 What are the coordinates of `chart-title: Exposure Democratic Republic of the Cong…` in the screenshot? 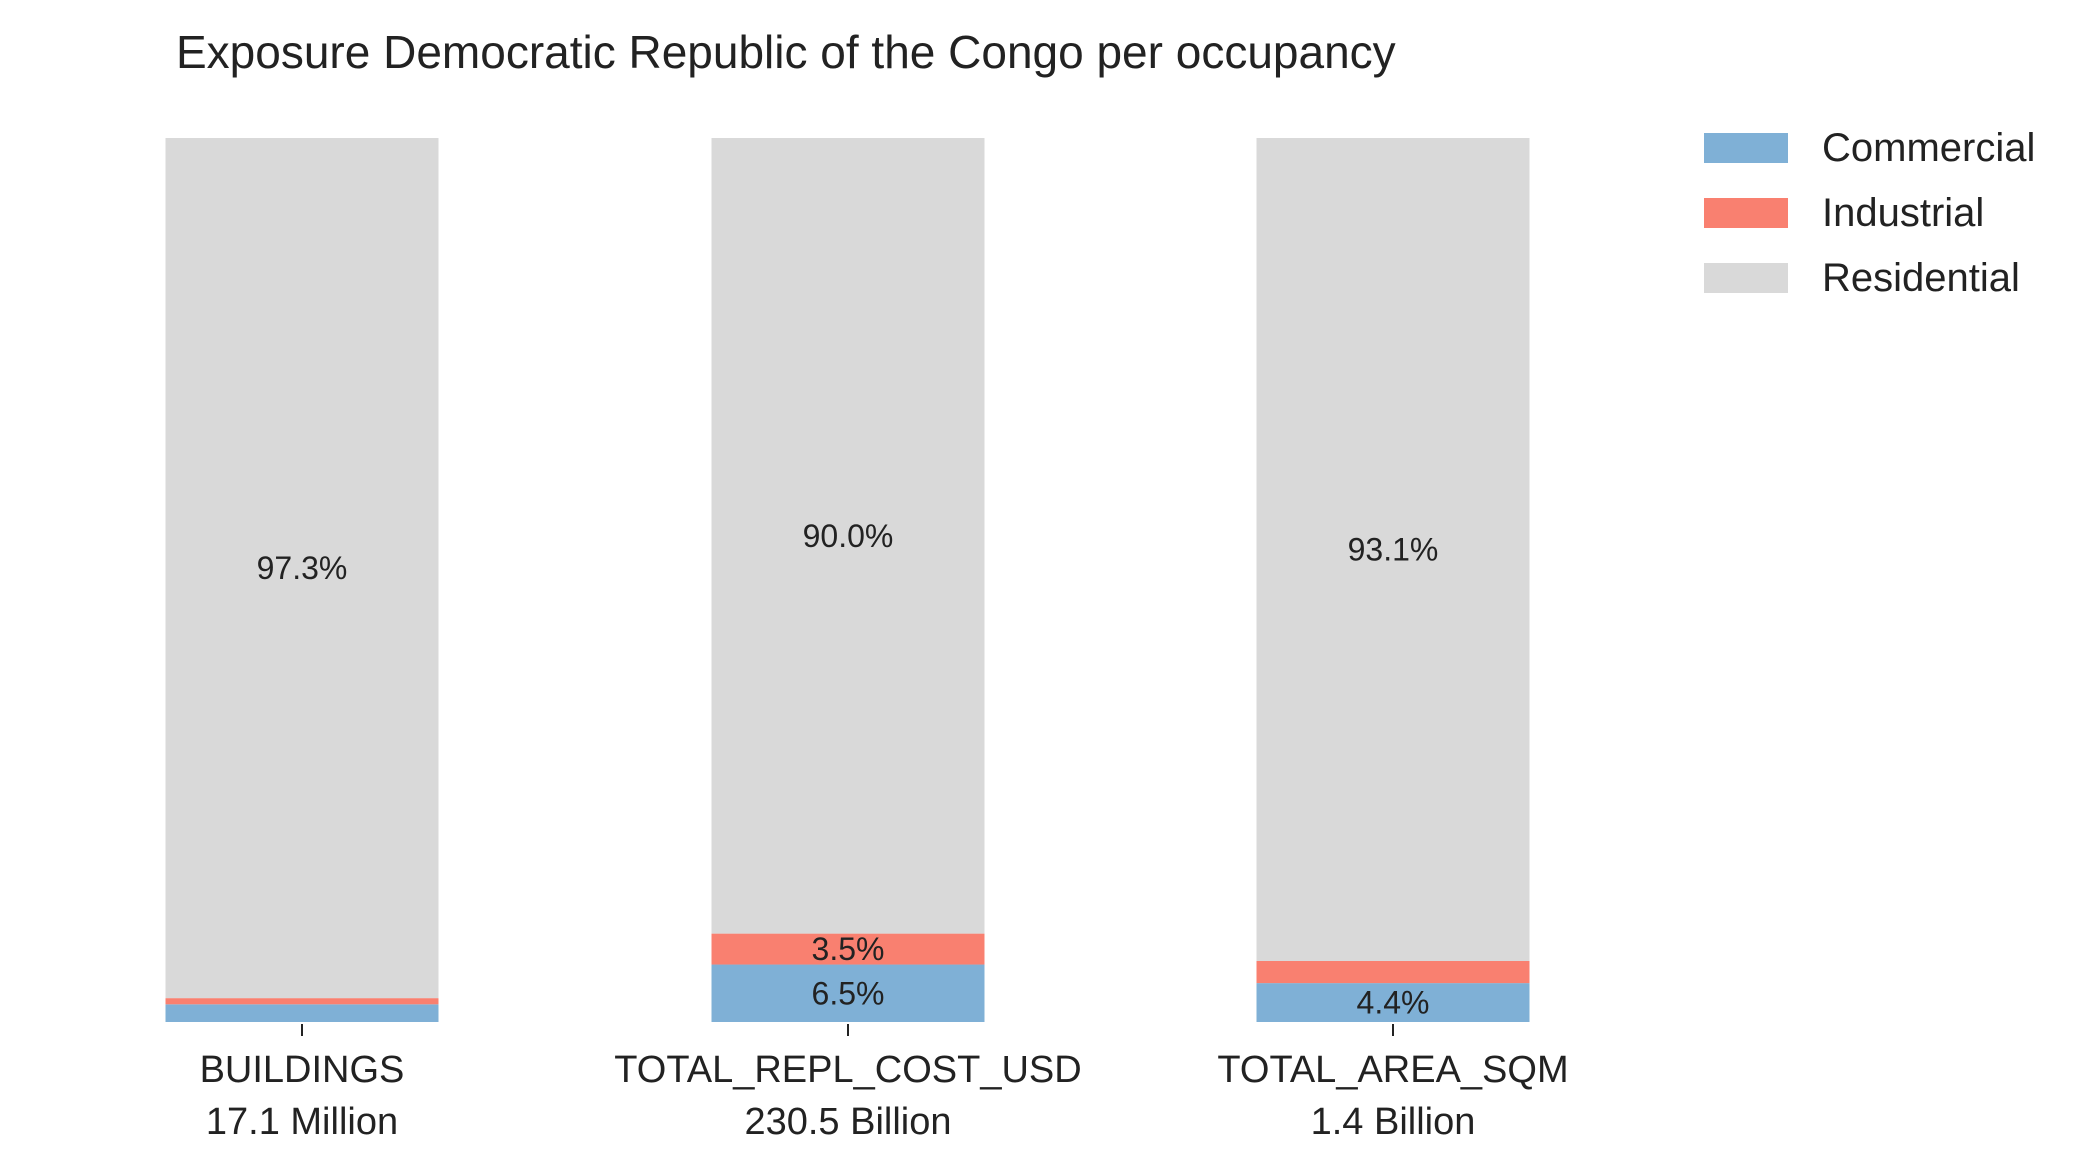 It's located at (786, 52).